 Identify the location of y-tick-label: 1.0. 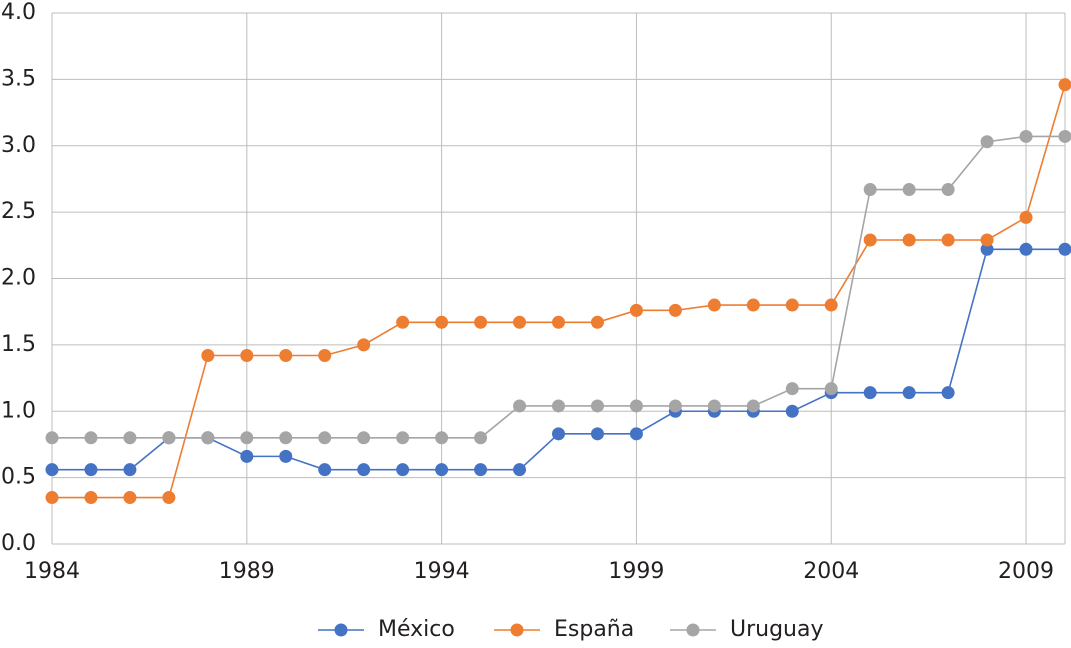
(18, 410).